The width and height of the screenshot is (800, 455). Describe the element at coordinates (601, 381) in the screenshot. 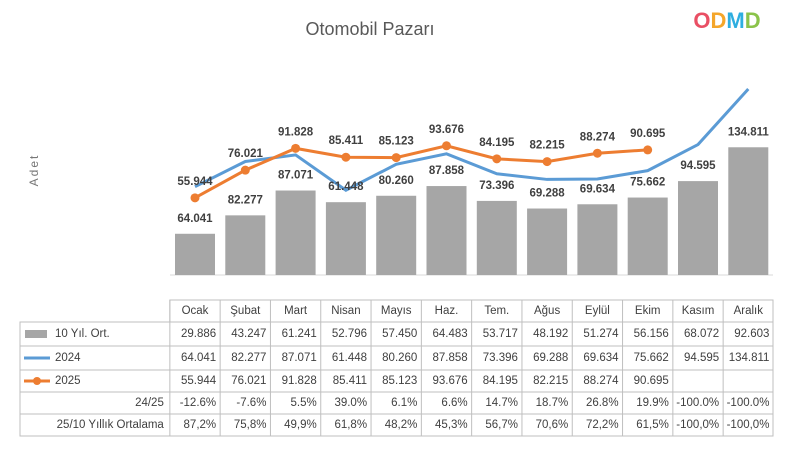

I see `table-cell: 88.274` at that location.